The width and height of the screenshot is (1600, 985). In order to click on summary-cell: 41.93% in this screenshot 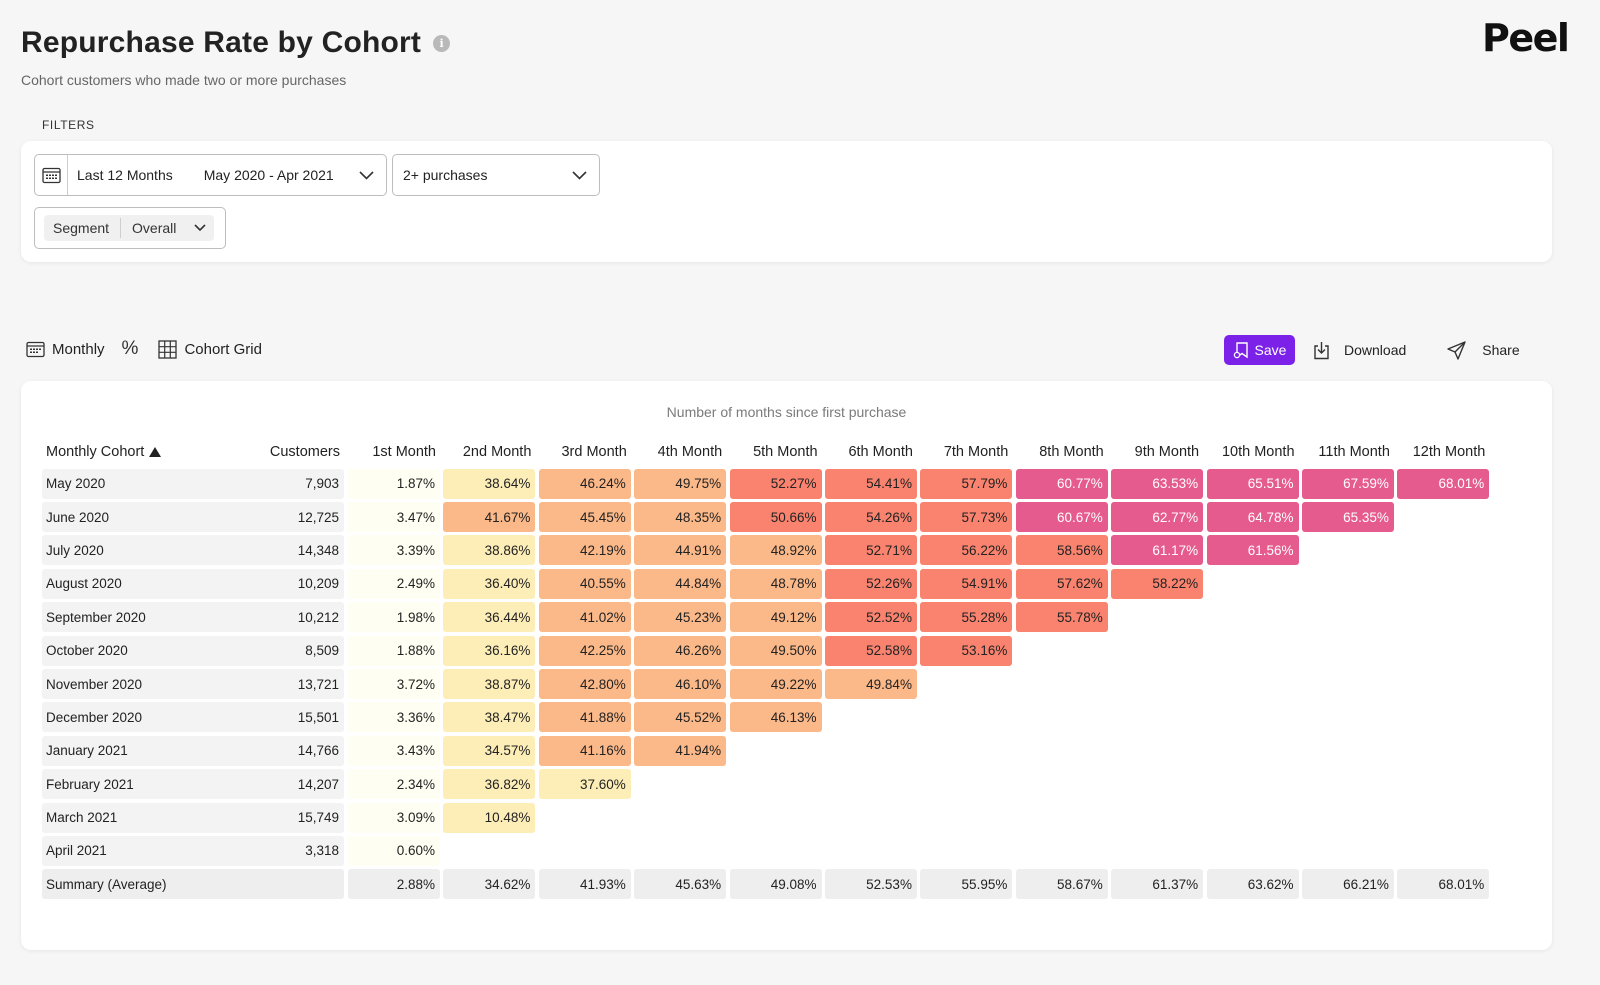, I will do `click(584, 884)`.